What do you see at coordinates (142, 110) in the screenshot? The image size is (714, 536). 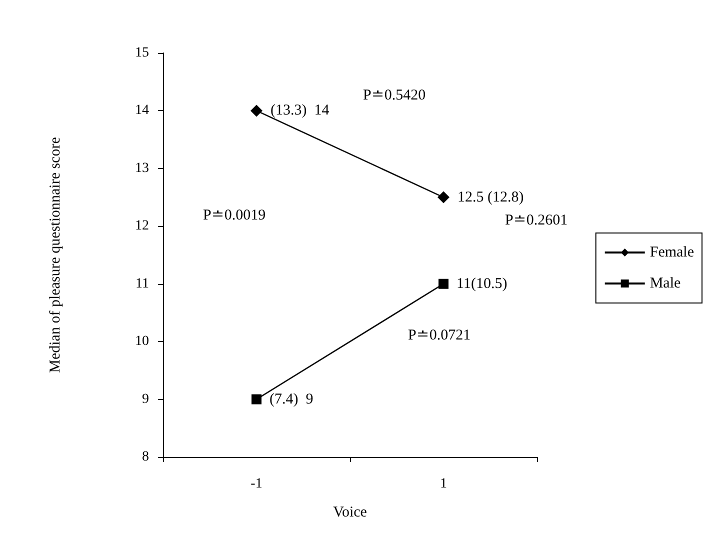 I see `y-tick-label: 14` at bounding box center [142, 110].